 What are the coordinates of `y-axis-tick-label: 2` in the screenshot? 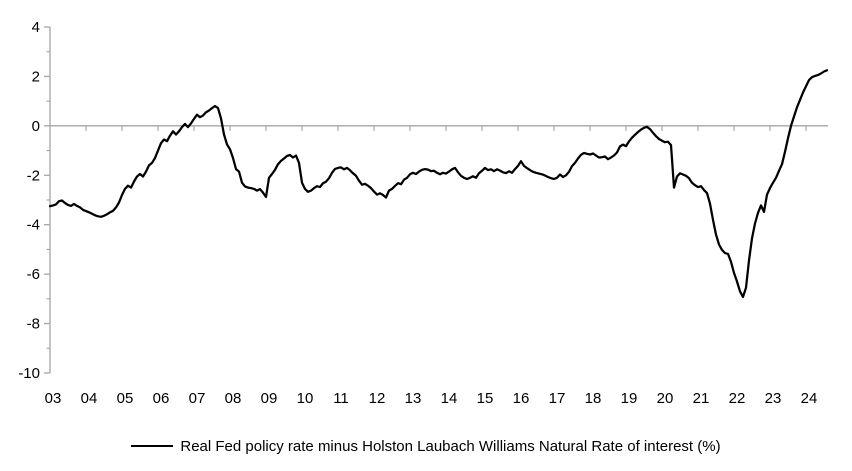 It's located at (36, 76).